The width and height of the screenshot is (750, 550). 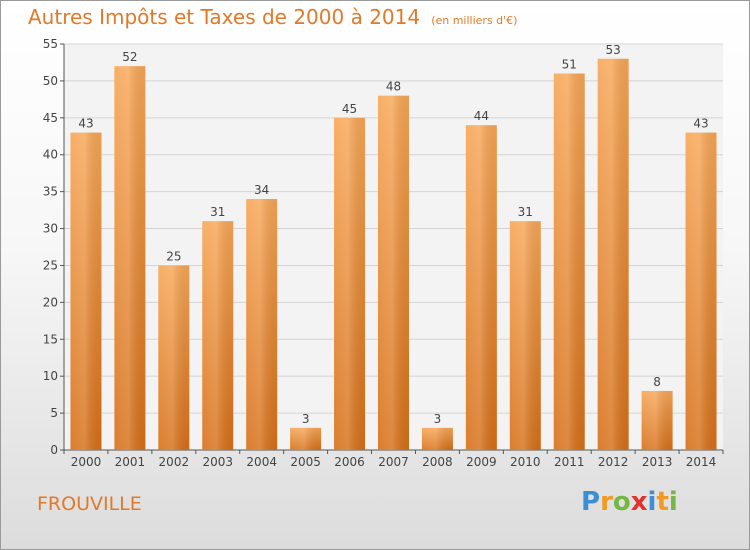 What do you see at coordinates (50, 302) in the screenshot?
I see `y-tick-label: 20` at bounding box center [50, 302].